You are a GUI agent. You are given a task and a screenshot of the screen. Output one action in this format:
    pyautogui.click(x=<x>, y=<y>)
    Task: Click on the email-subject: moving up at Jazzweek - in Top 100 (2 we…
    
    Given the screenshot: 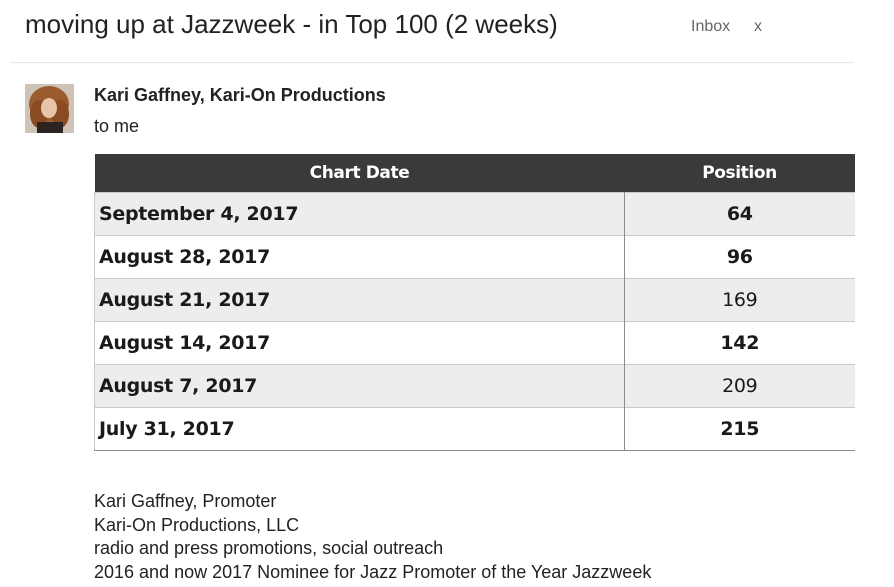 What is the action you would take?
    pyautogui.click(x=291, y=24)
    